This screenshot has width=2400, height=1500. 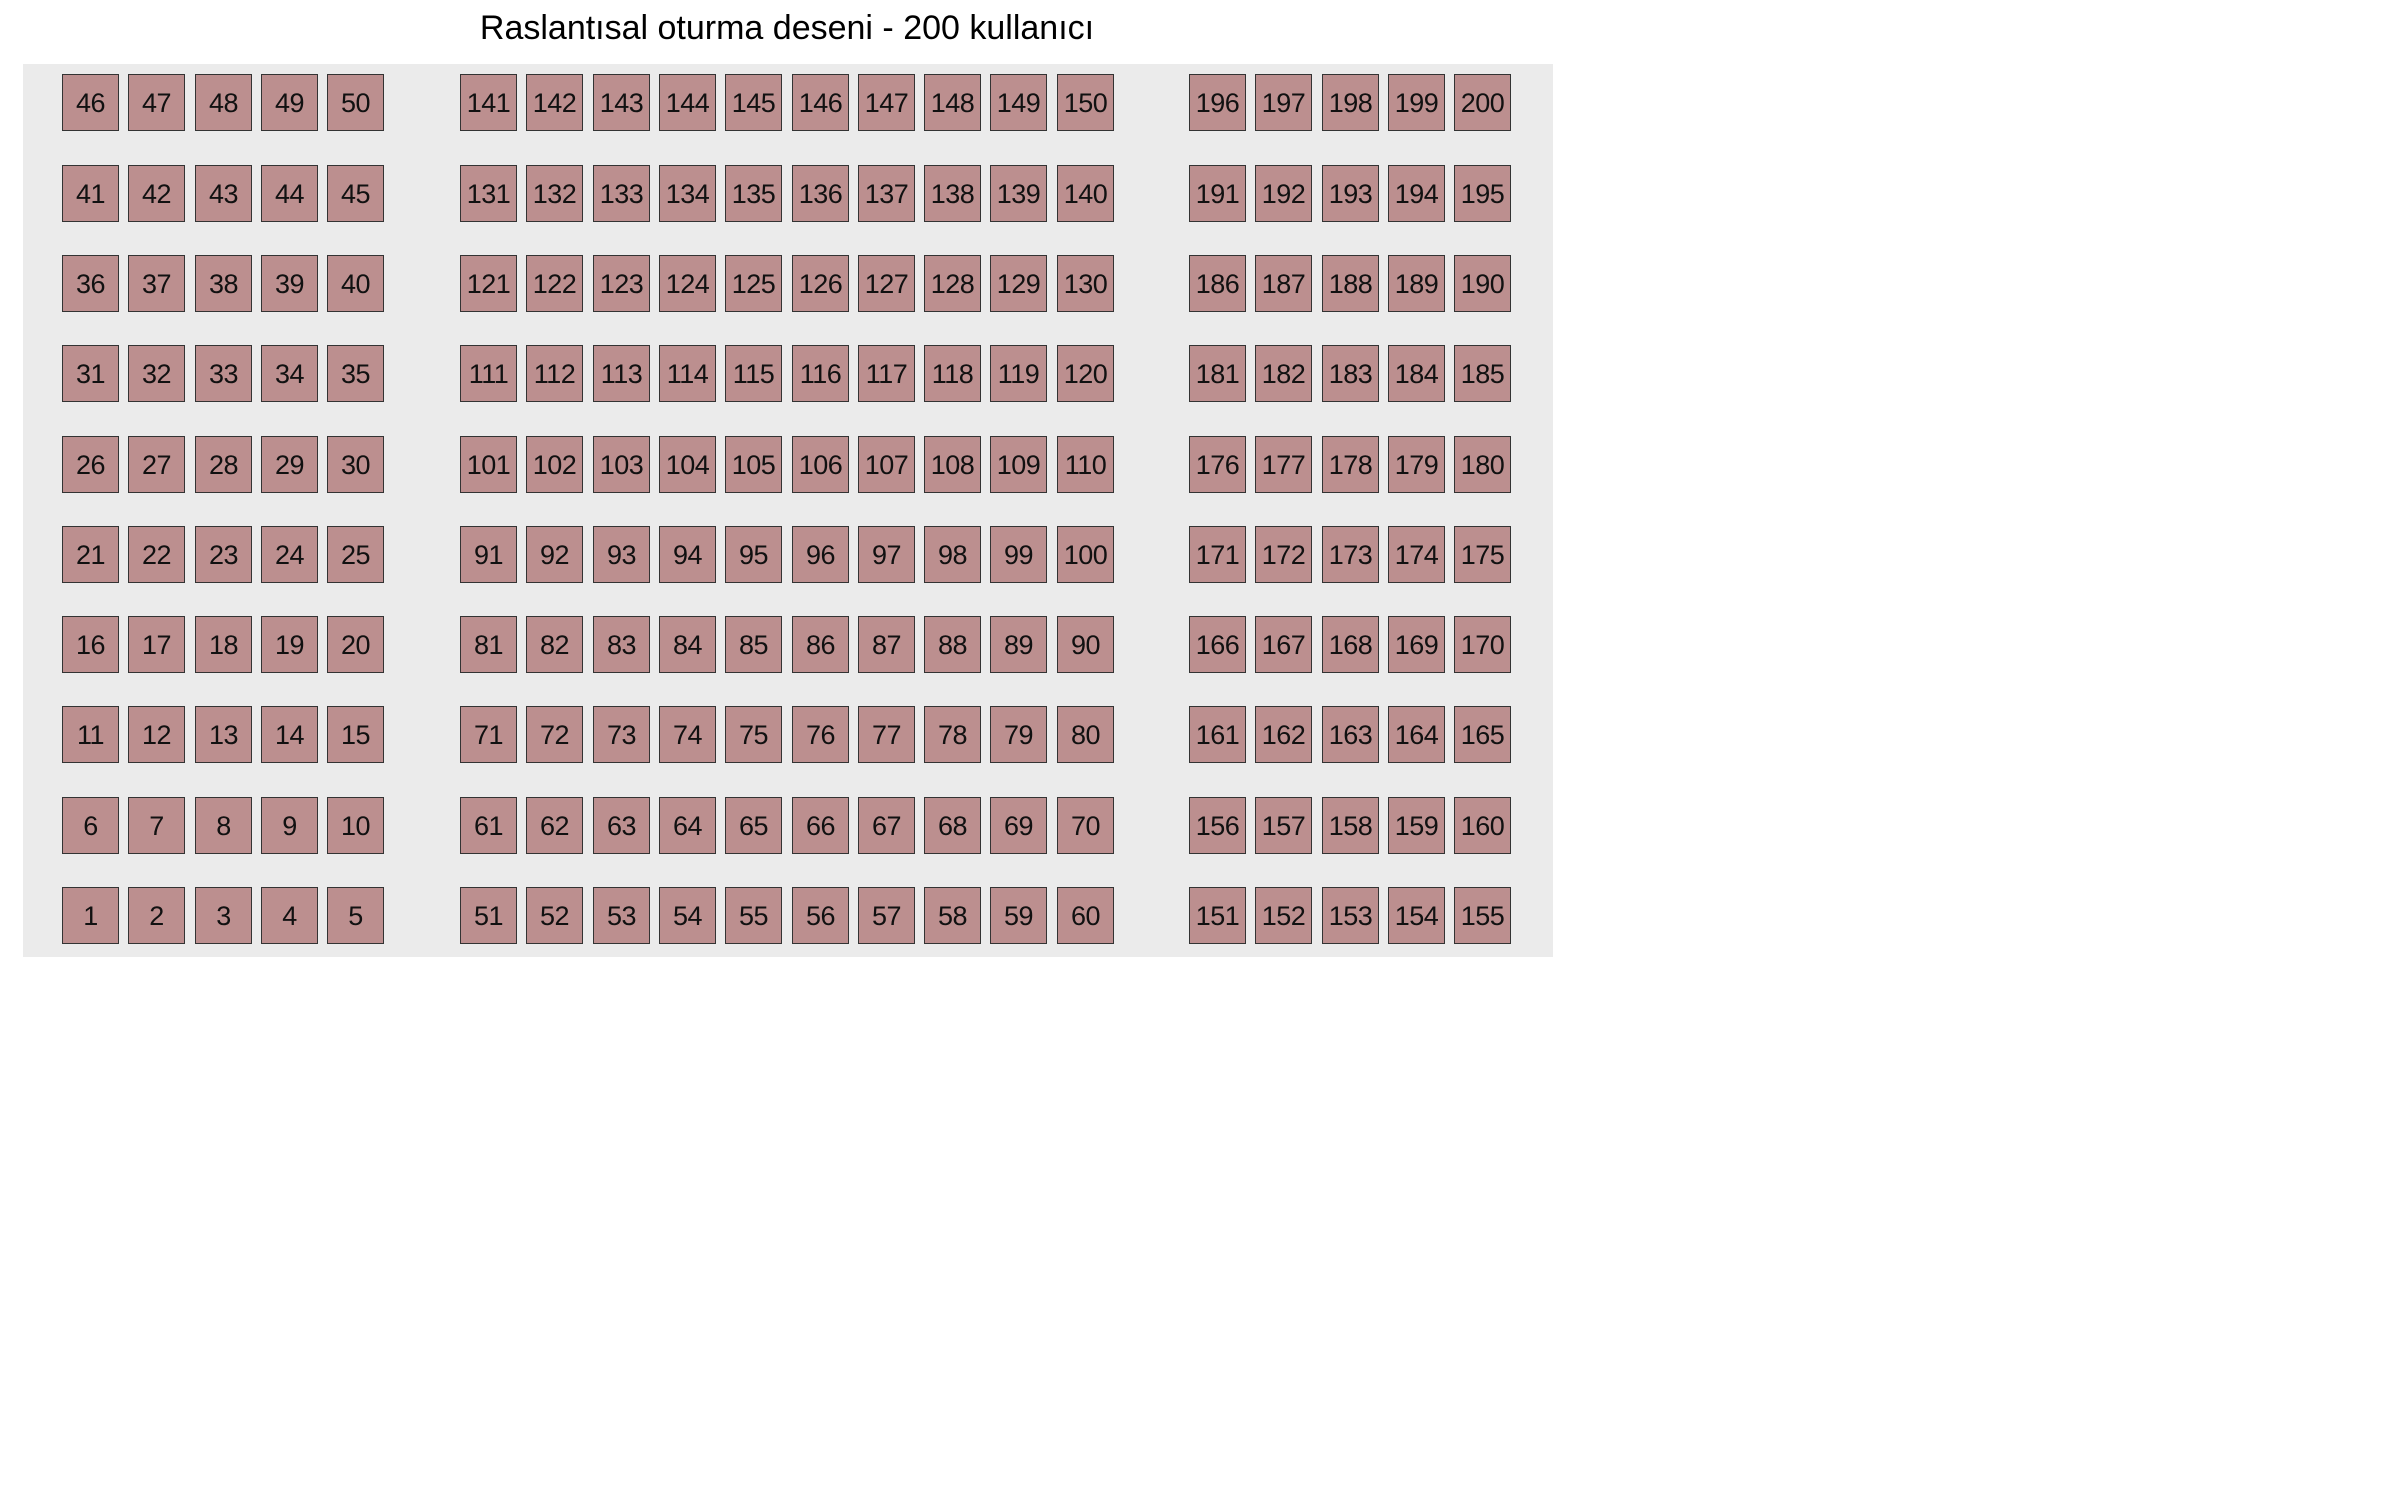 I want to click on seat-44: 44, so click(x=289, y=193).